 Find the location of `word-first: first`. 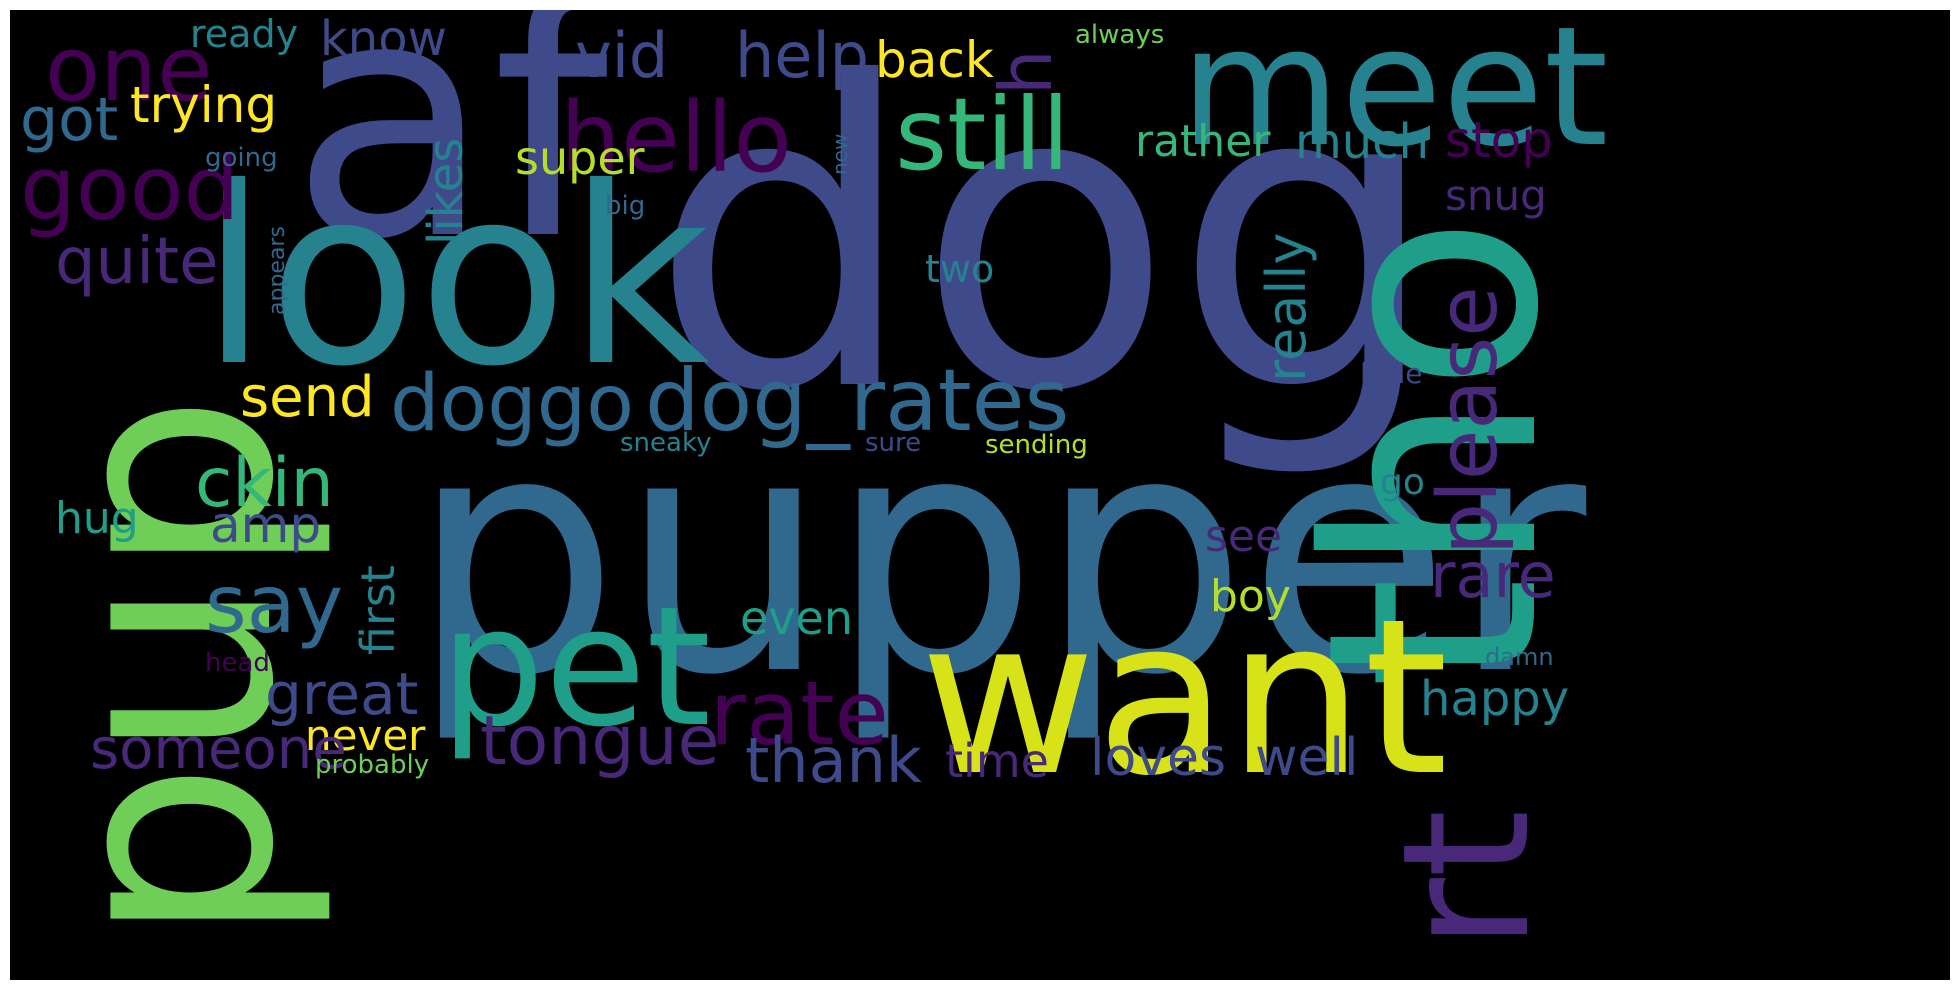

word-first: first is located at coordinates (378, 610).